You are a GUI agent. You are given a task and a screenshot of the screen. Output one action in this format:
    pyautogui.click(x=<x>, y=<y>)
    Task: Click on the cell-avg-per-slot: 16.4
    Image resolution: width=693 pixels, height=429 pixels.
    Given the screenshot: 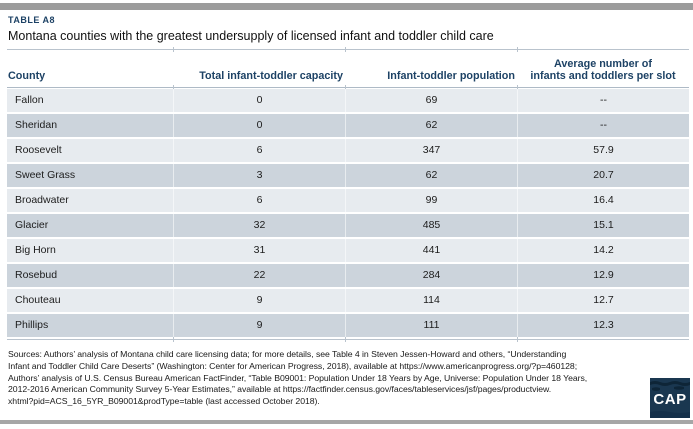 What is the action you would take?
    pyautogui.click(x=603, y=200)
    